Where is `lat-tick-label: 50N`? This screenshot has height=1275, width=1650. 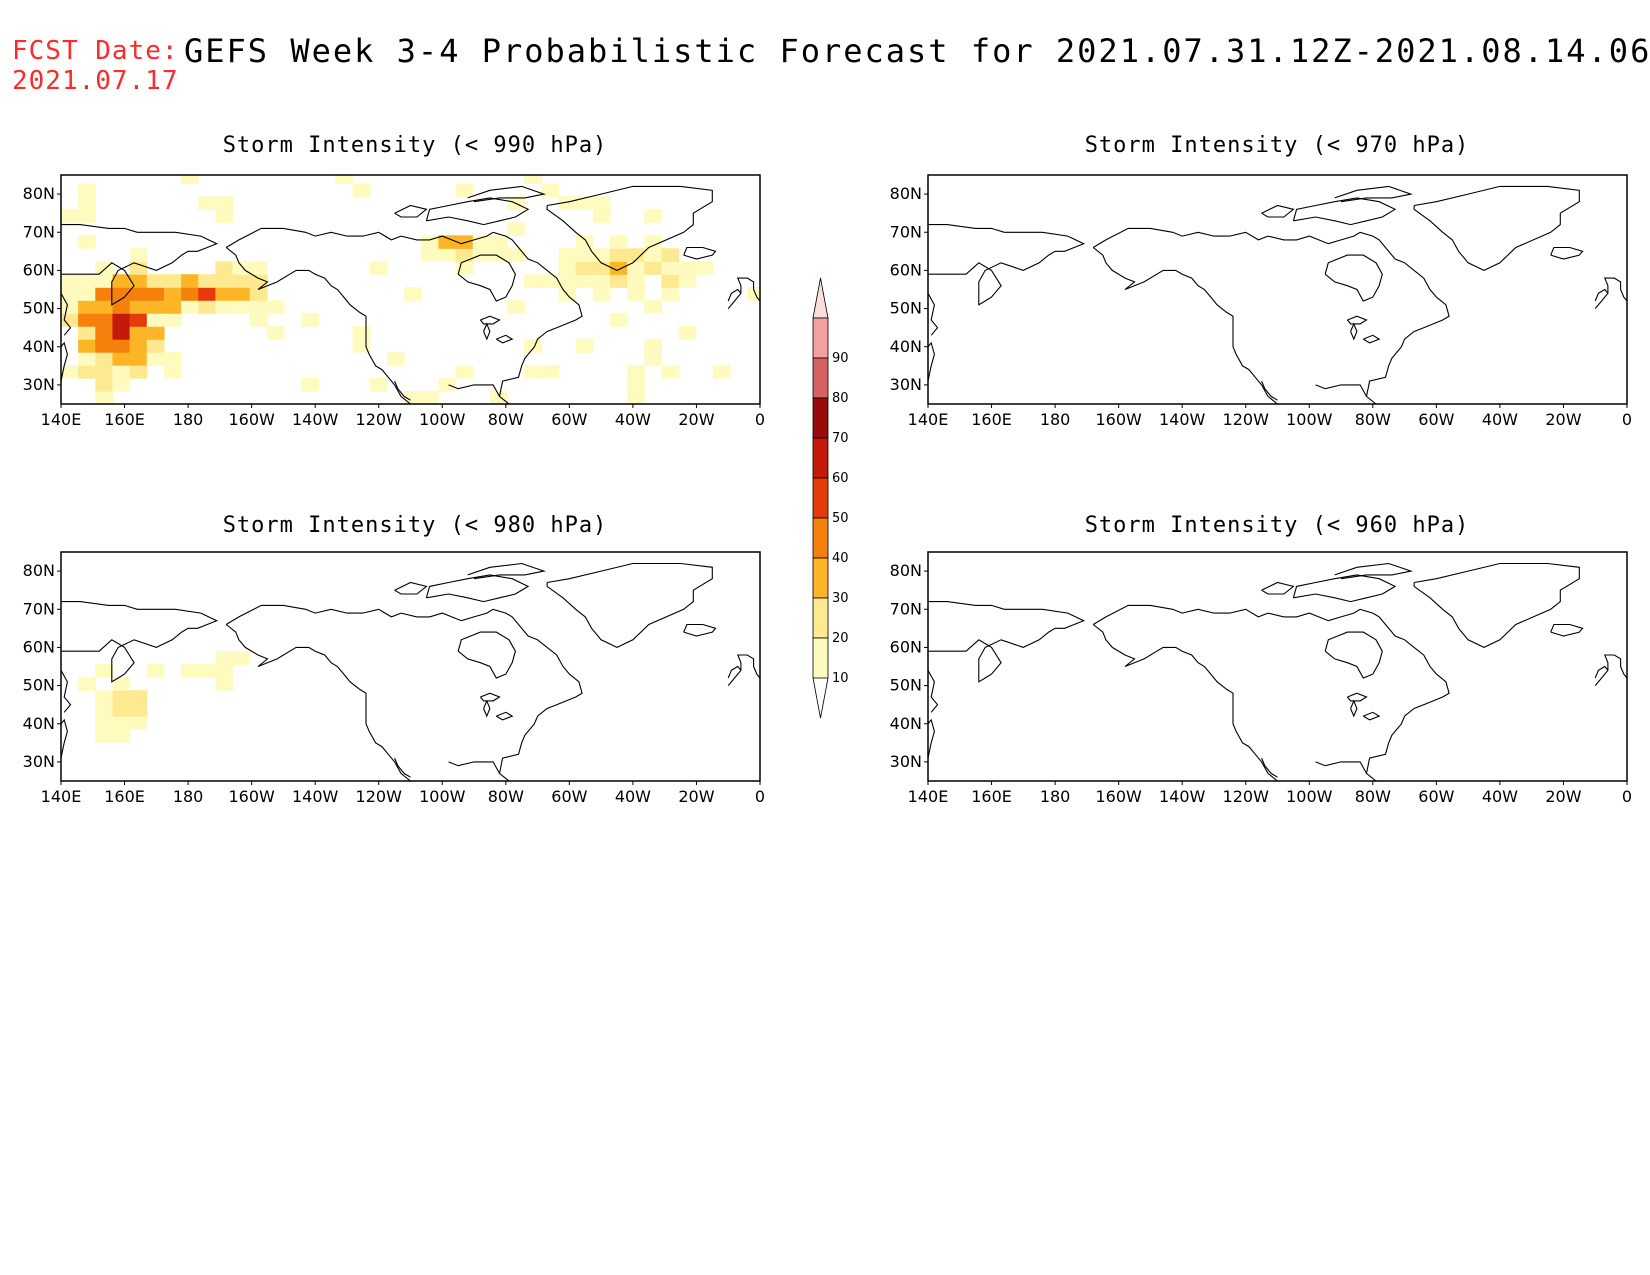
lat-tick-label: 50N is located at coordinates (906, 685).